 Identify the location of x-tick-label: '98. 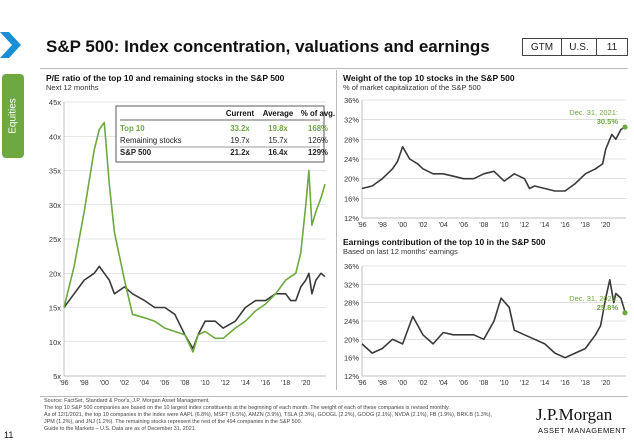
(382, 225).